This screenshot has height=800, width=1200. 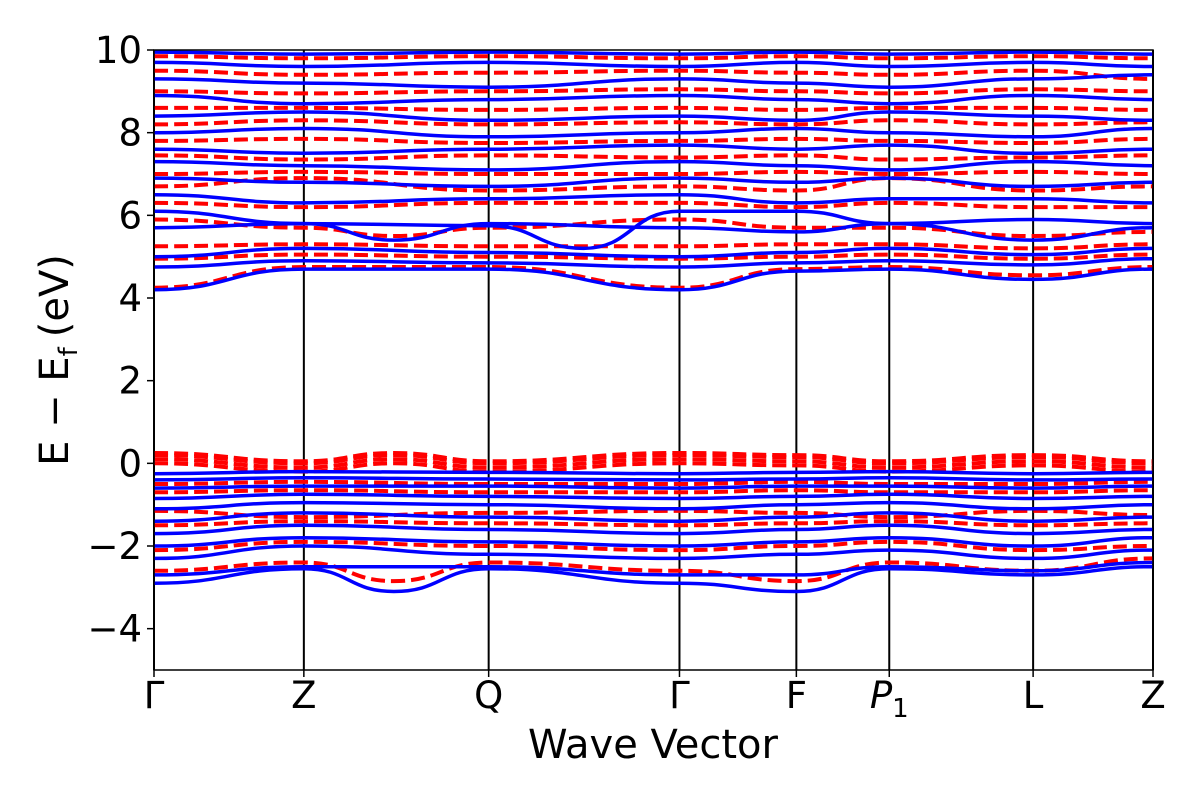 I want to click on x-tick-label-sub: 1, so click(x=900, y=709).